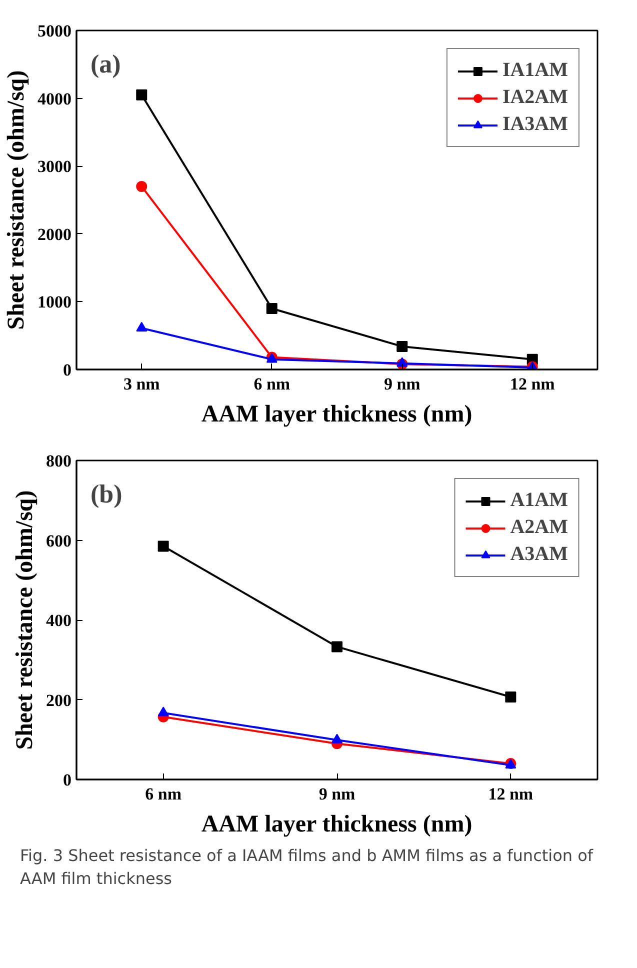 This screenshot has width=637, height=968. What do you see at coordinates (535, 97) in the screenshot?
I see `legend-label: IA2AM` at bounding box center [535, 97].